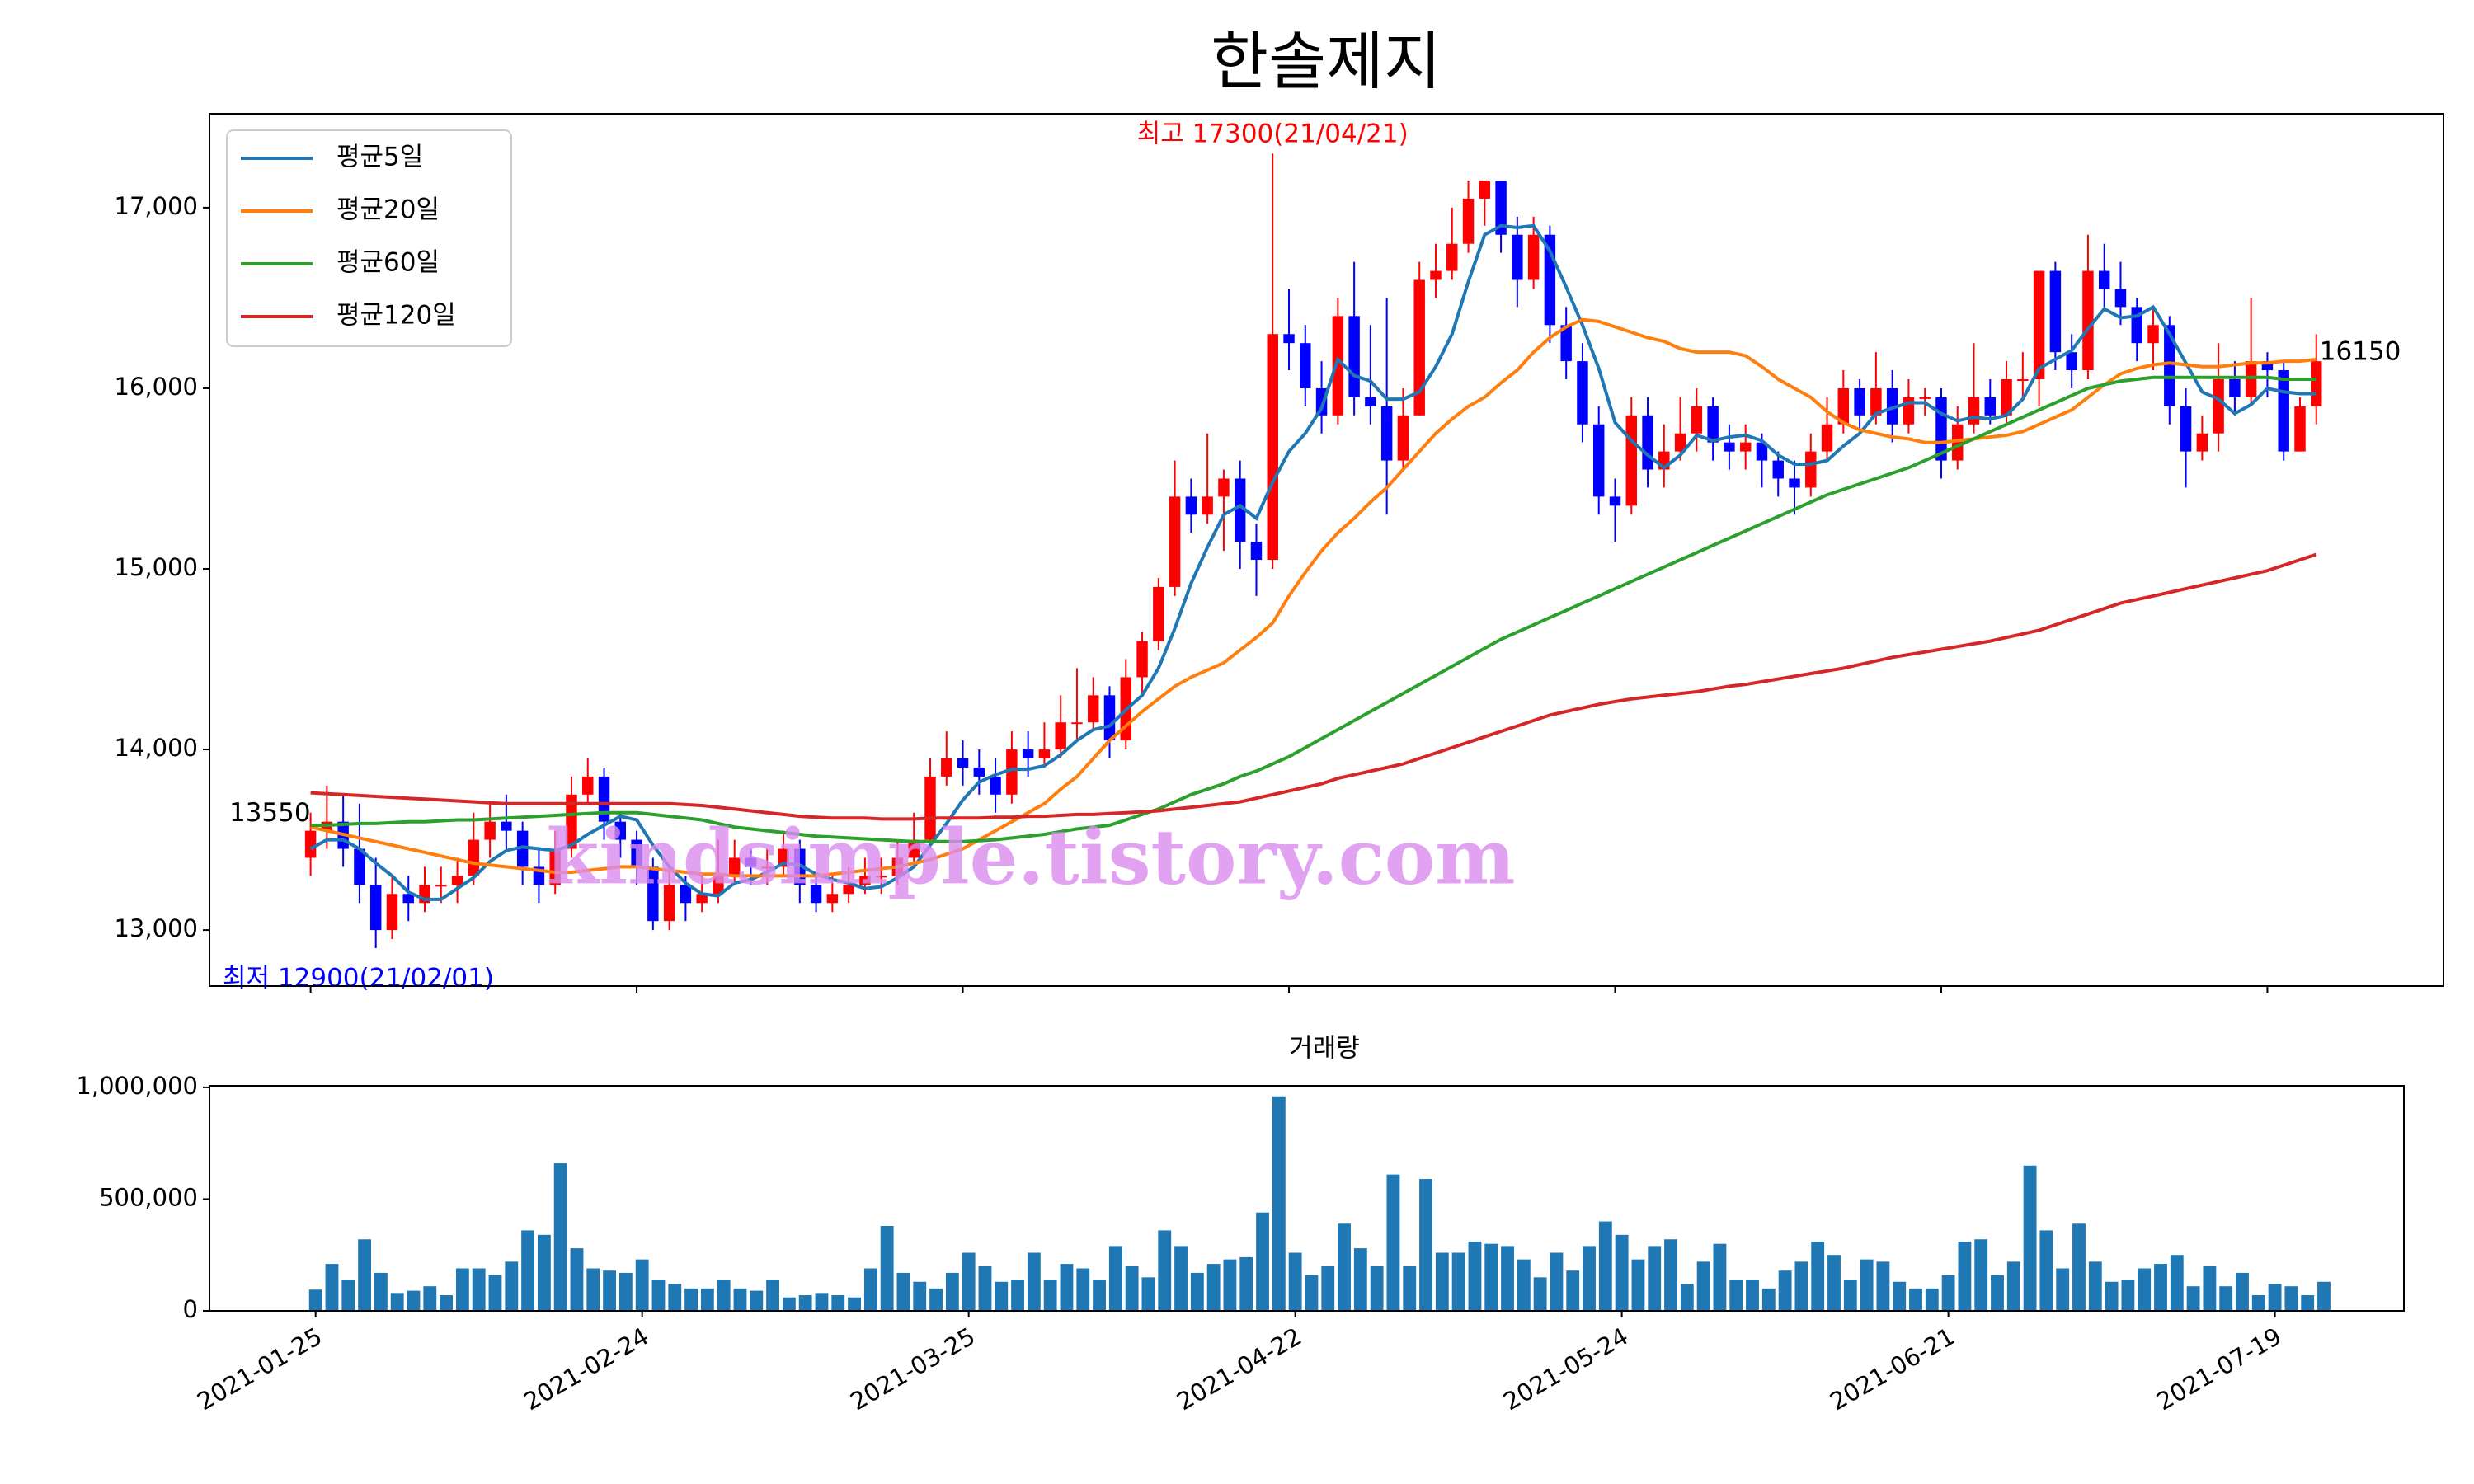 This screenshot has width=2474, height=1484. I want to click on legend-label: 평균120일, so click(396, 316).